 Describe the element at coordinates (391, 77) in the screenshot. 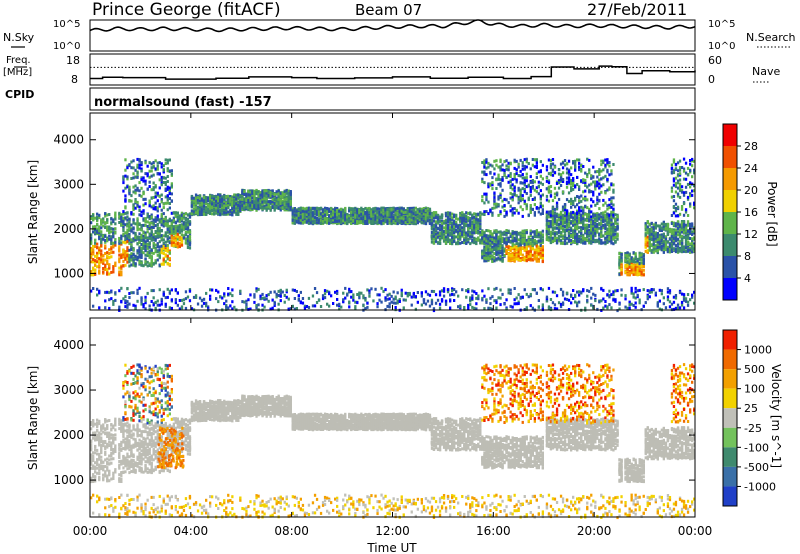

I see `freq-panel: Freq. [MHz] CPID 18 8 60 0 Nave` at that location.